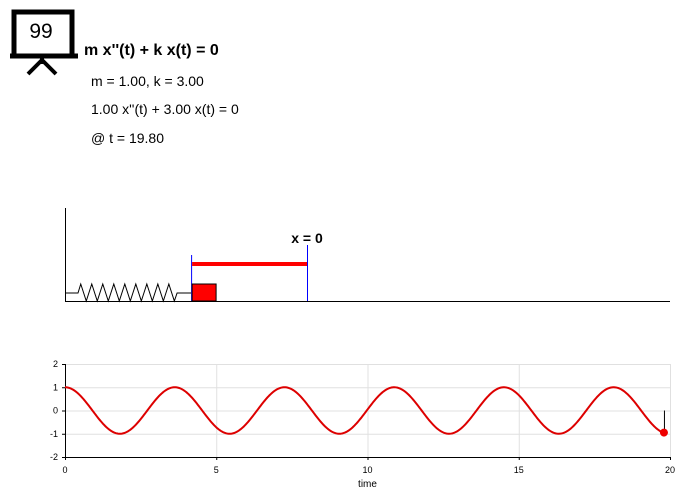 The height and width of the screenshot is (492, 692). Describe the element at coordinates (367, 484) in the screenshot. I see `x-axis-label: time` at that location.